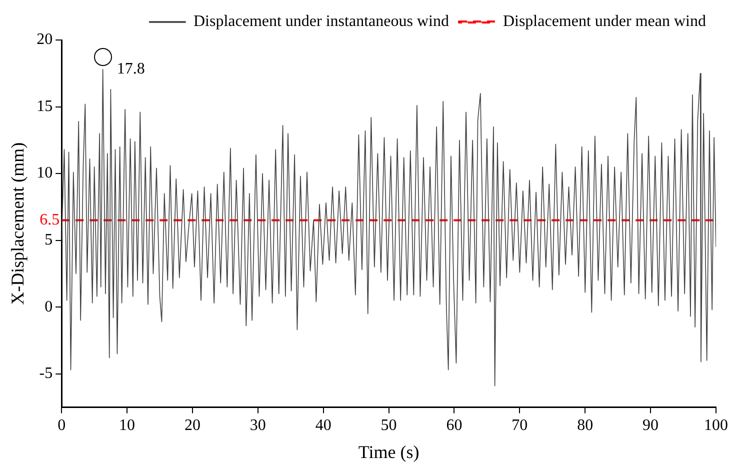 The height and width of the screenshot is (472, 732). I want to click on x-tick-label: 50, so click(388, 425).